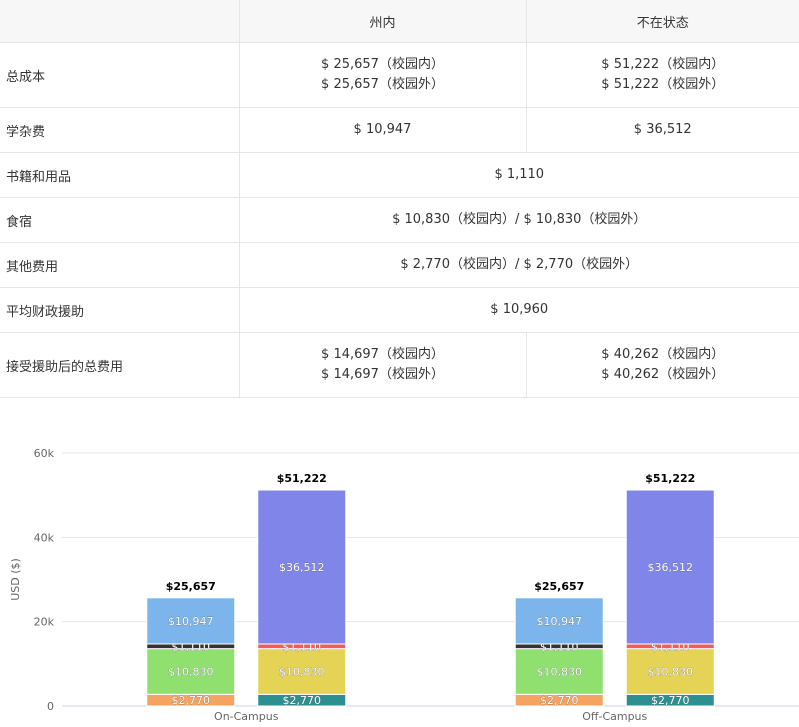 Image resolution: width=799 pixels, height=727 pixels. Describe the element at coordinates (518, 220) in the screenshot. I see `room-board-value: $ 10,830（校园内）/ $ 10,830（校园外）` at that location.